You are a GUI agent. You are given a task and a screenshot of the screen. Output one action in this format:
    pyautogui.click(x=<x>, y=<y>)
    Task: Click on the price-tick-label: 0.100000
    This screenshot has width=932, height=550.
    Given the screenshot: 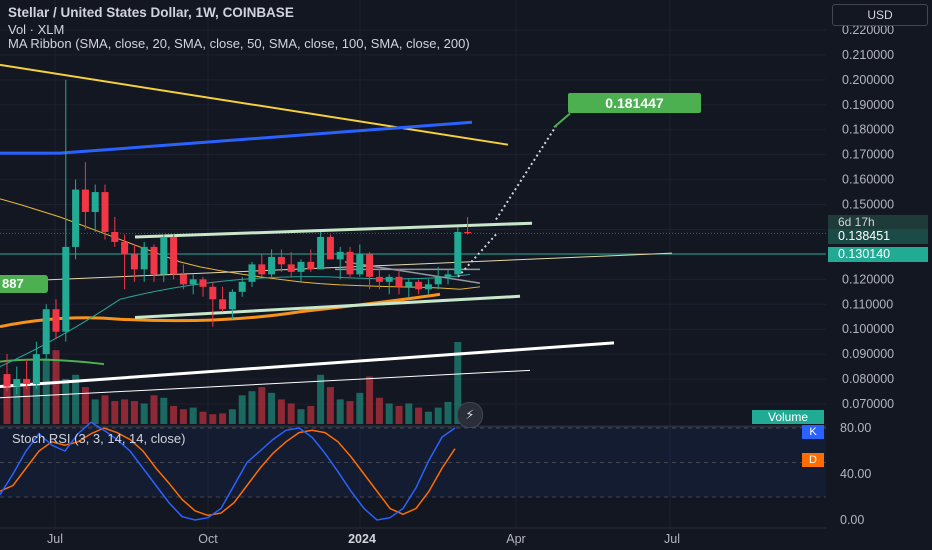 What is the action you would take?
    pyautogui.click(x=868, y=329)
    